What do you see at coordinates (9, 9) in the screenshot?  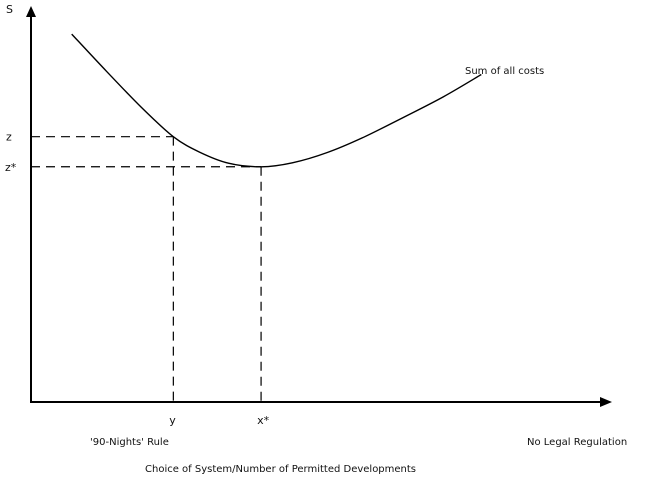 I see `y-axis-label: S` at bounding box center [9, 9].